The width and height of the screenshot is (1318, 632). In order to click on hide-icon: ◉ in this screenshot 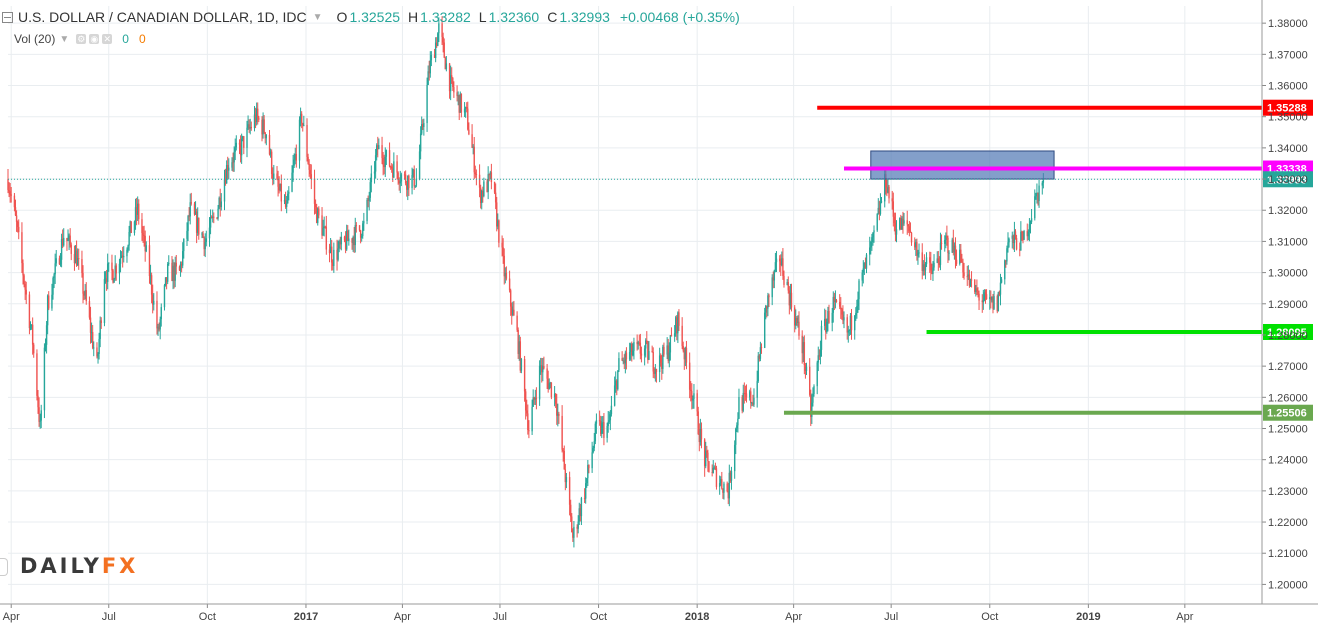, I will do `click(94, 39)`.